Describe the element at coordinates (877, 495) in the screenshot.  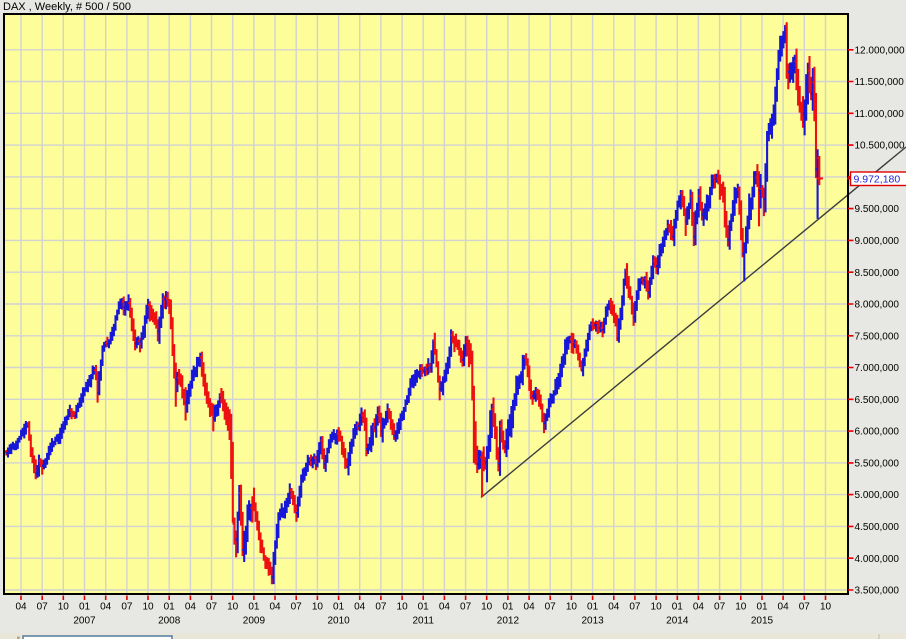
I see `svg-text: 5.000,000` at that location.